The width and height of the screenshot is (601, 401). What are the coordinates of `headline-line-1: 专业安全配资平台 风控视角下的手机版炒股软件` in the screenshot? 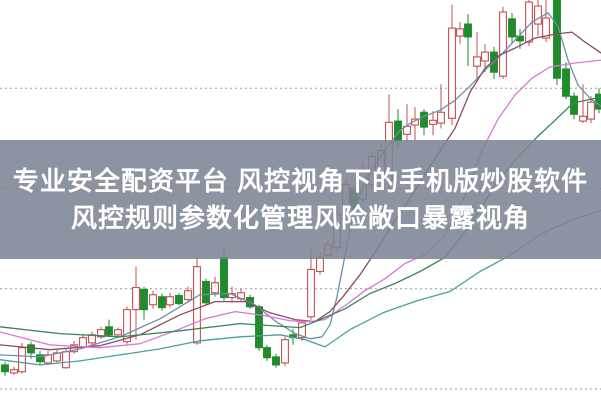 It's located at (300, 180).